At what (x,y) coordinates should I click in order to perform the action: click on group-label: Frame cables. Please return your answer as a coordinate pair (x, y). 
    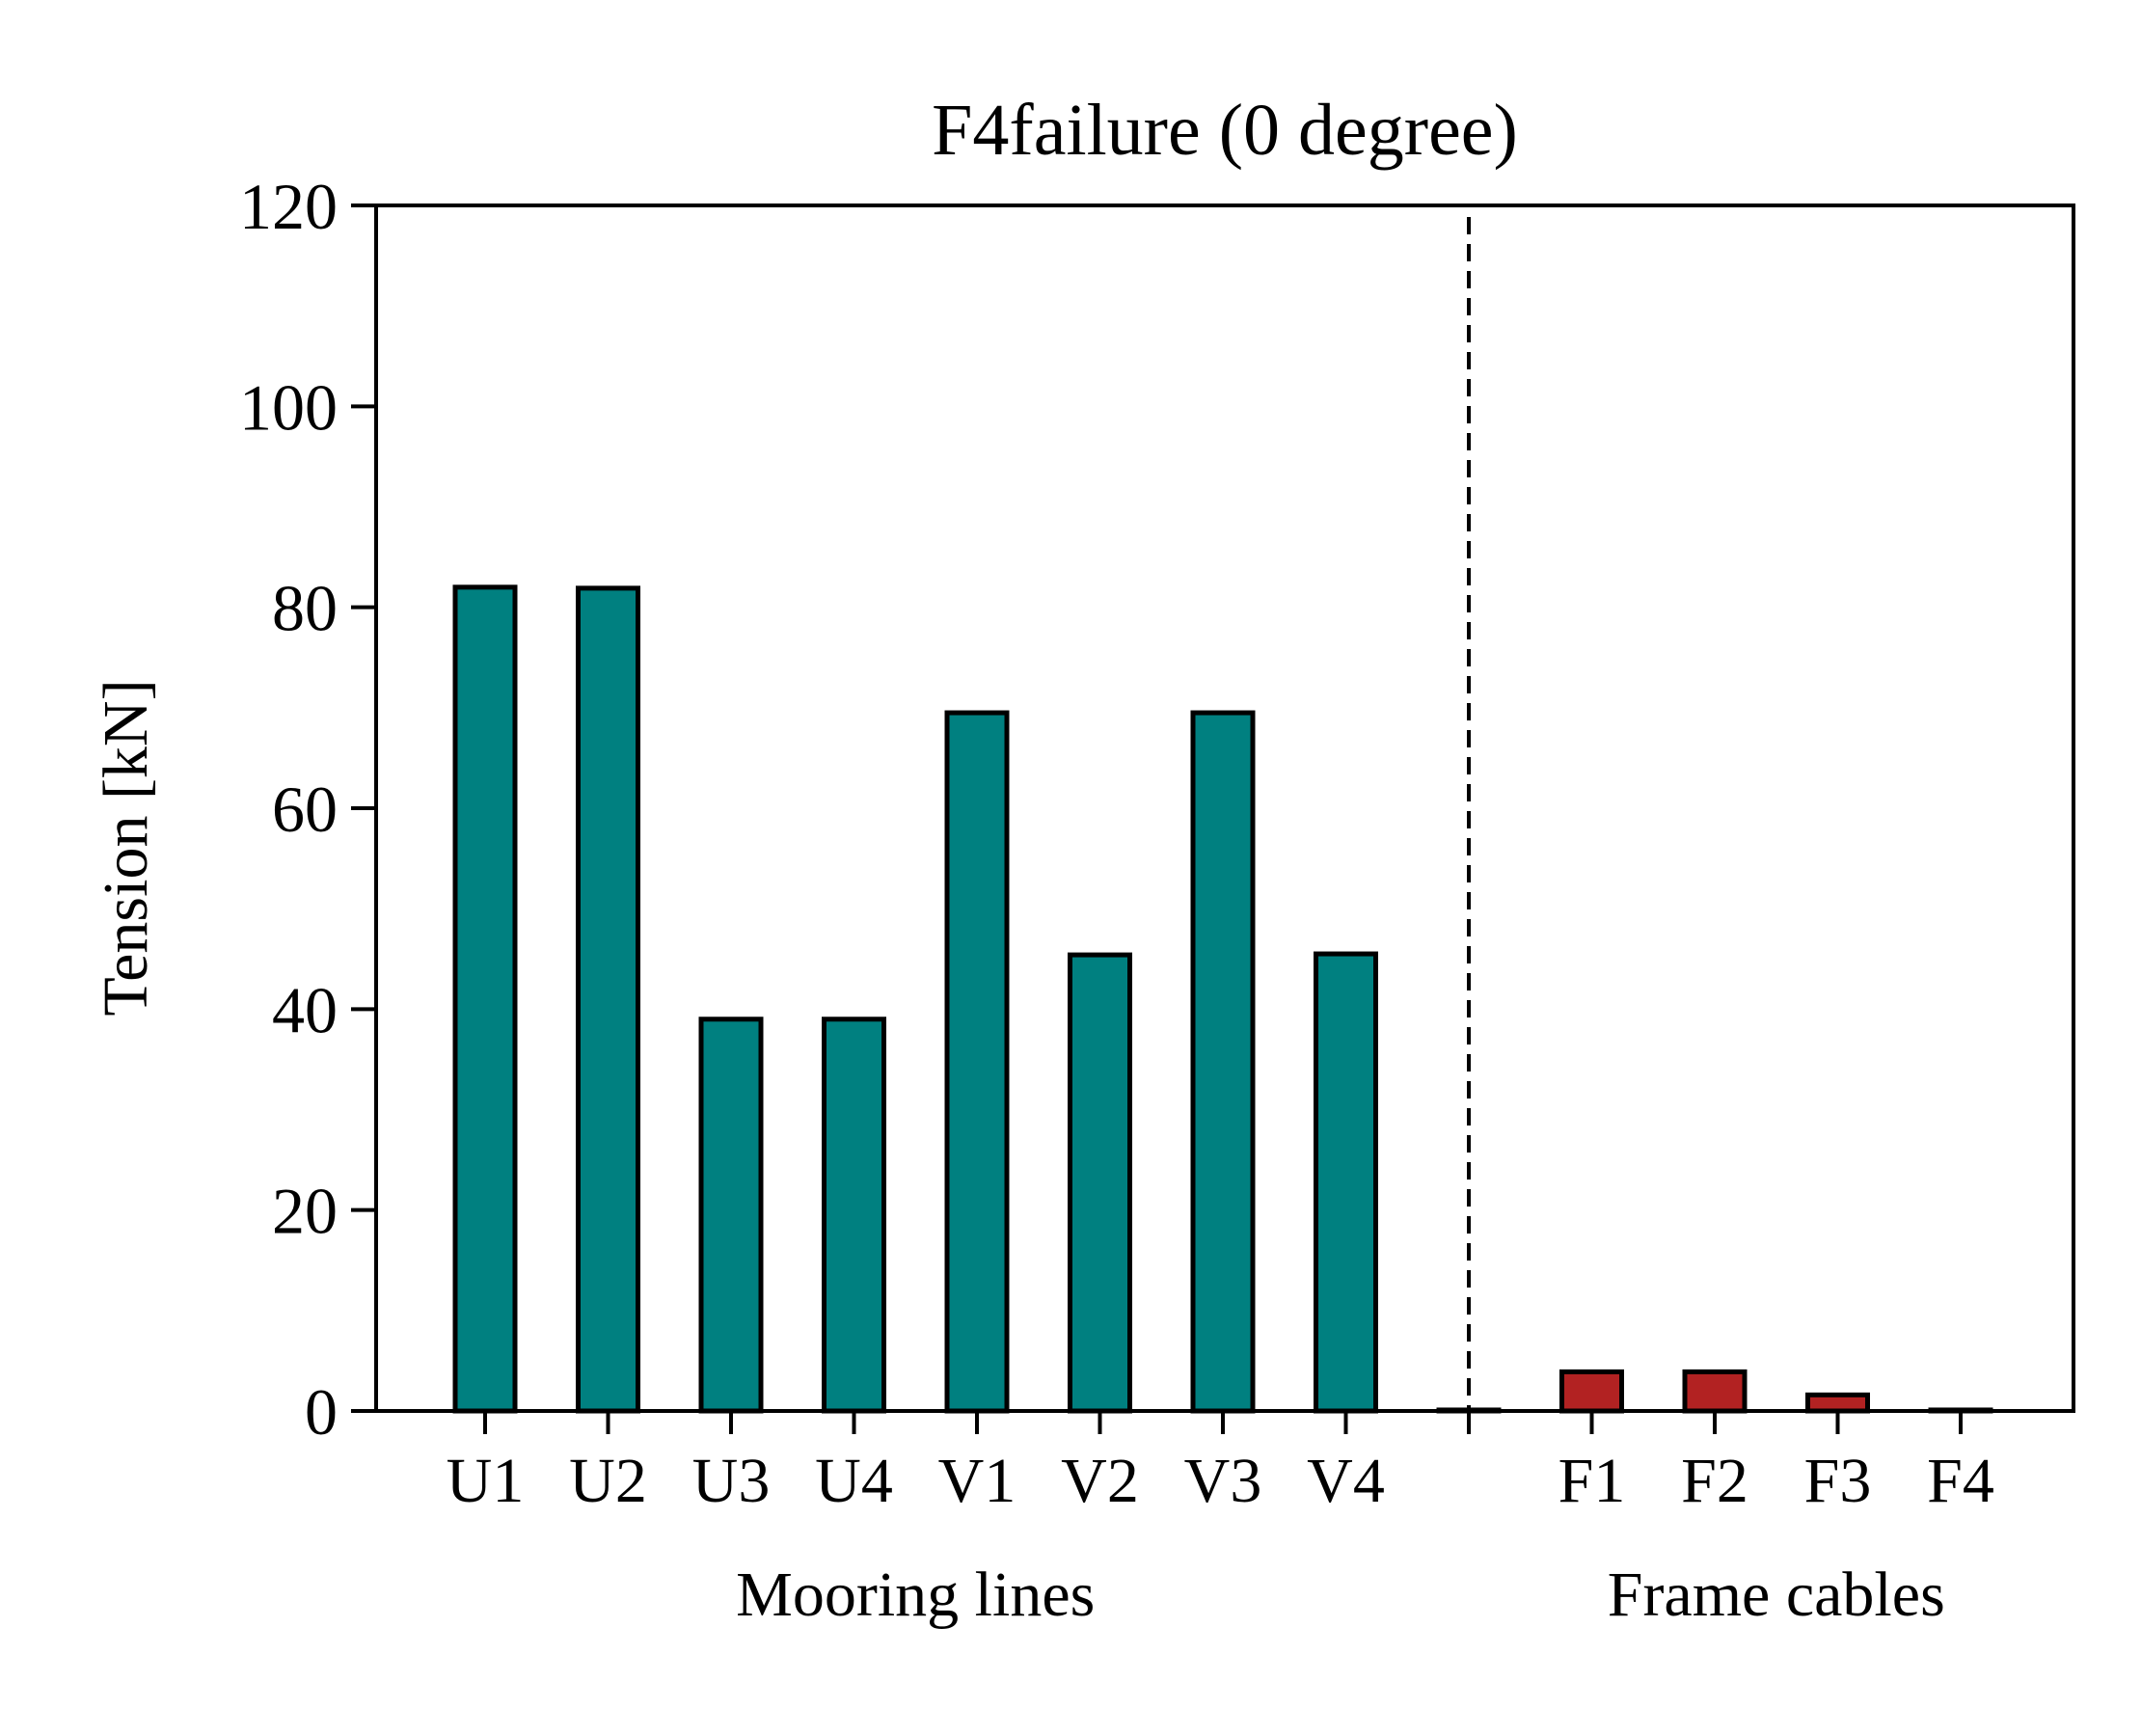
    Looking at the image, I should click on (1777, 1595).